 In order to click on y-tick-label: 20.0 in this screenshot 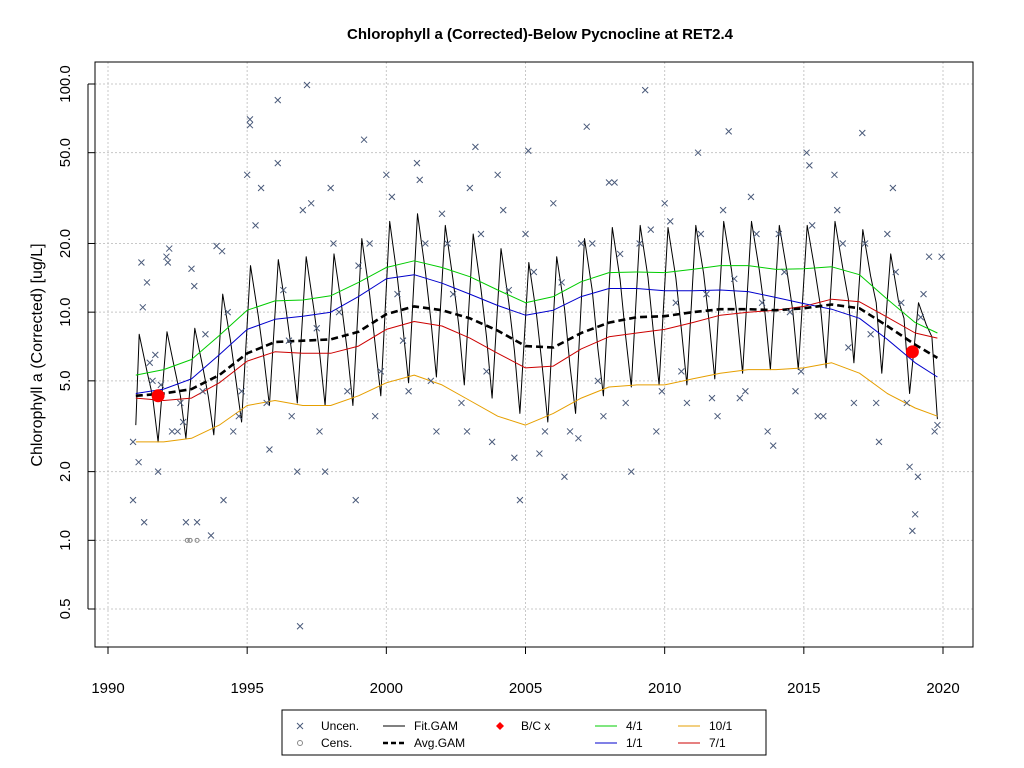, I will do `click(65, 243)`.